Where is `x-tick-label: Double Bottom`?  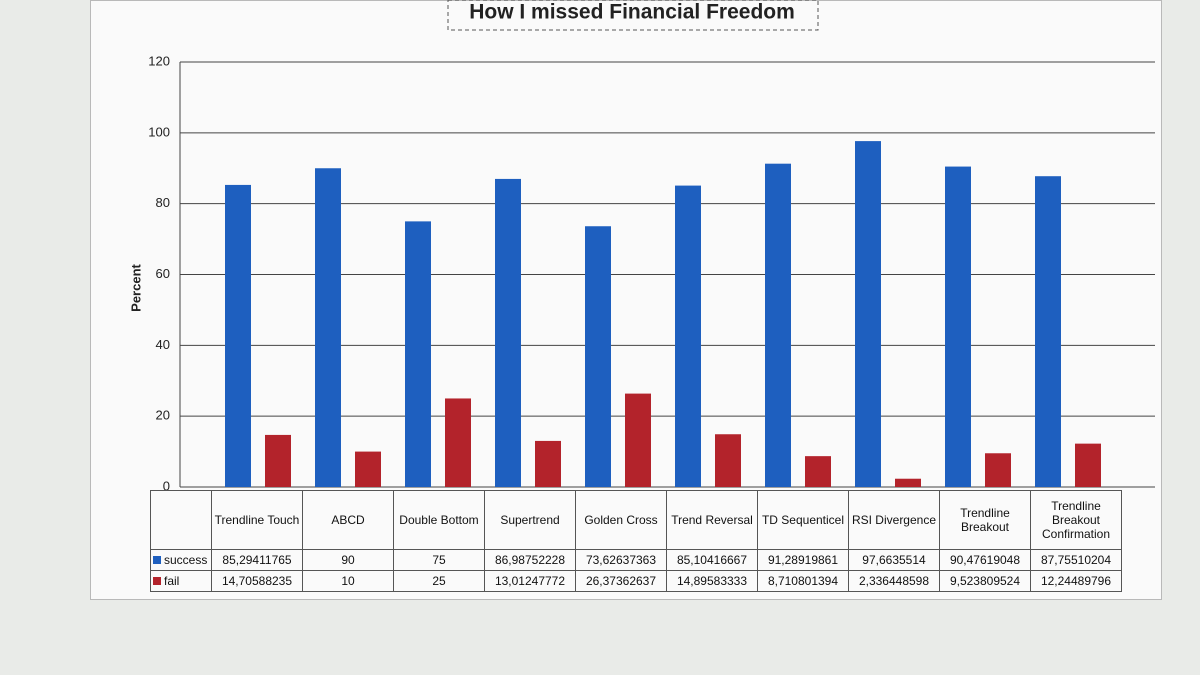 x-tick-label: Double Bottom is located at coordinates (439, 520).